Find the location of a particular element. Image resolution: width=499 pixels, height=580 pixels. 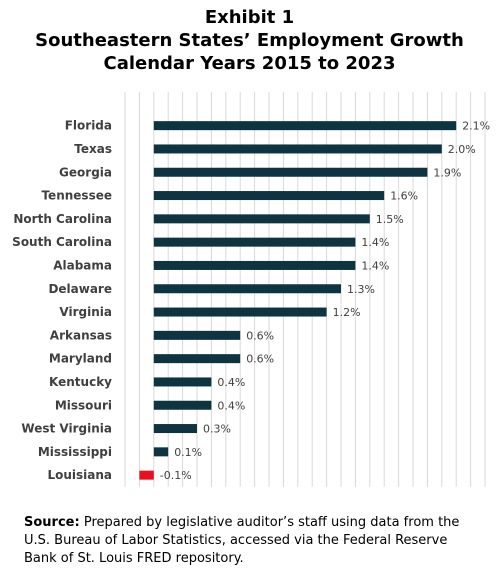

bar-kentucky is located at coordinates (182, 382).